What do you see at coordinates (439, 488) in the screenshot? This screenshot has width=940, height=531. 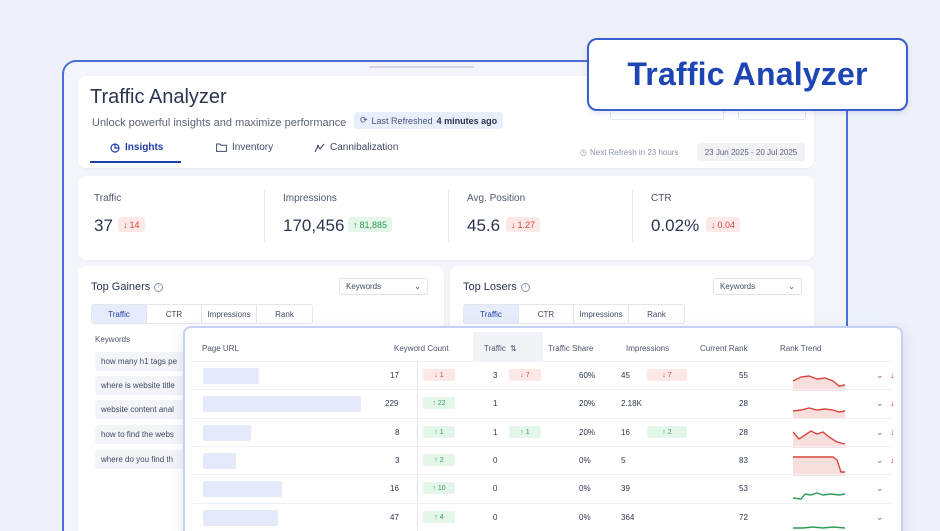 I see `keyword-count-delta: ↑ 10` at bounding box center [439, 488].